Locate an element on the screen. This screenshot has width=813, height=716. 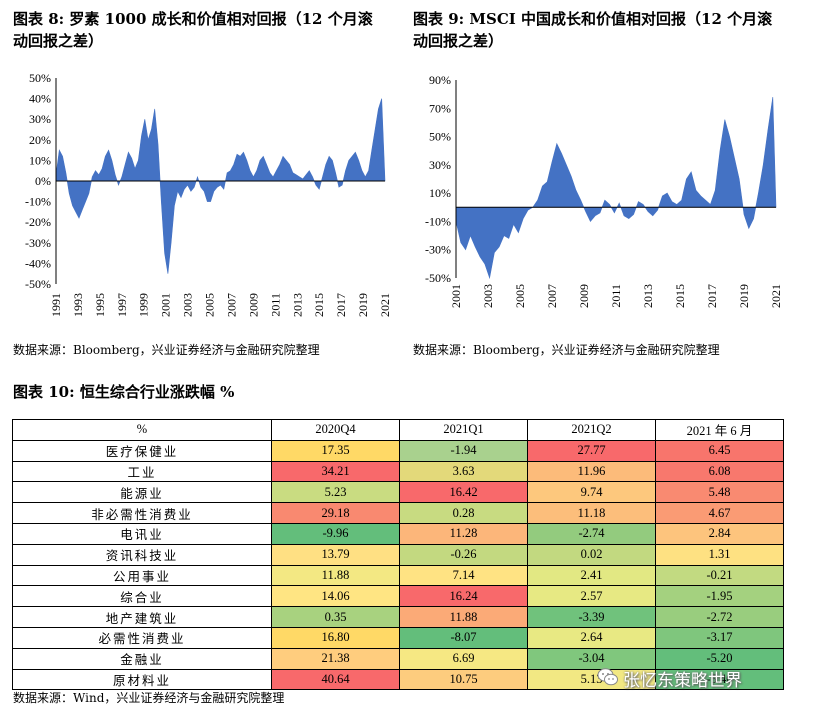
chart8-x-tick-label: 1999 is located at coordinates (144, 305).